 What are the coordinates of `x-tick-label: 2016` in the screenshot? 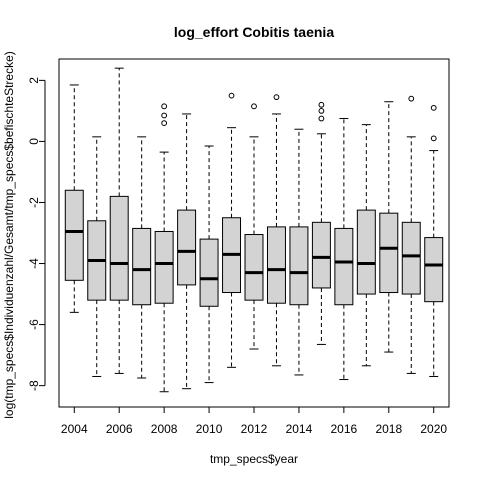 It's located at (344, 429).